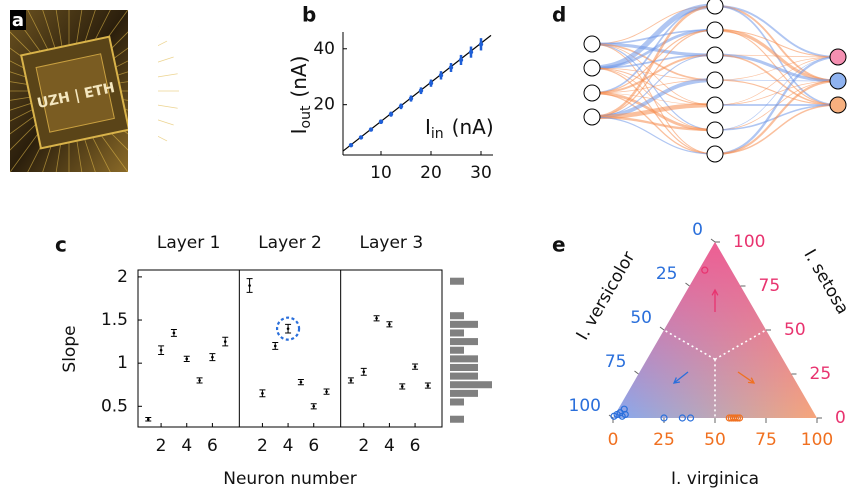  I want to click on x-tick-label: 2, so click(262, 446).